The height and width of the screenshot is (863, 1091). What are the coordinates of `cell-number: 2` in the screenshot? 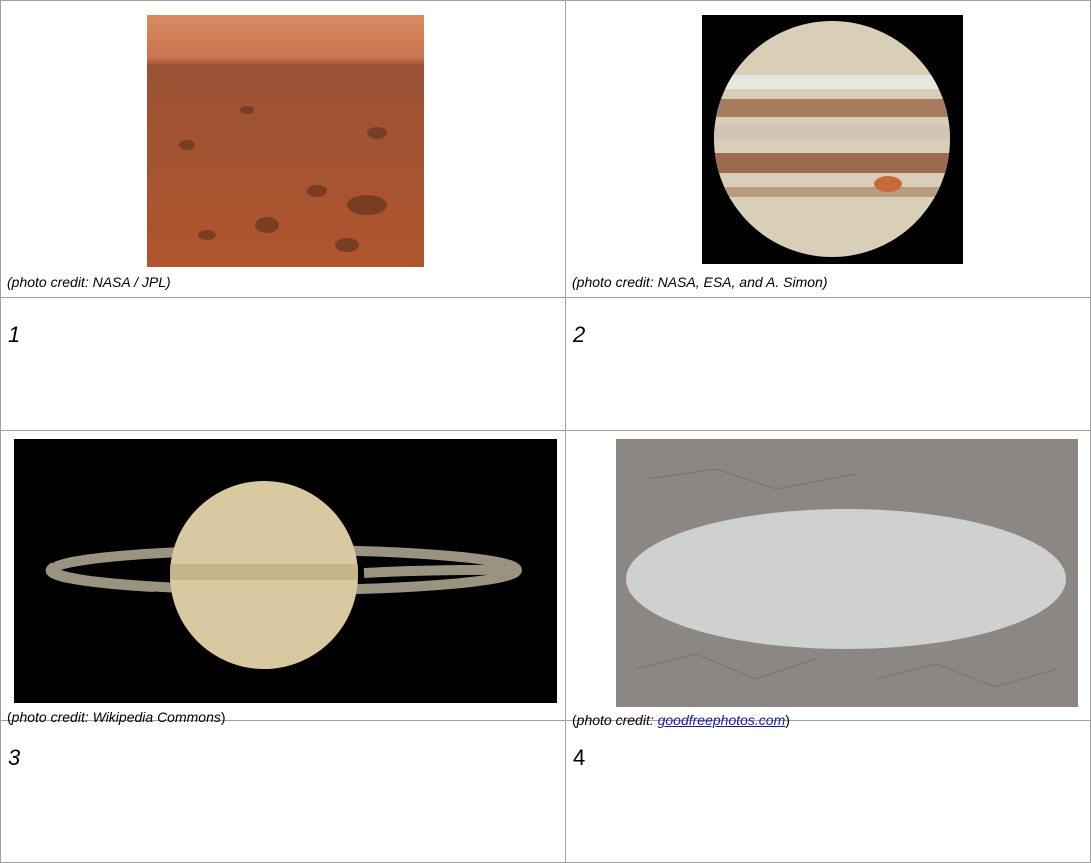 It's located at (579, 334).